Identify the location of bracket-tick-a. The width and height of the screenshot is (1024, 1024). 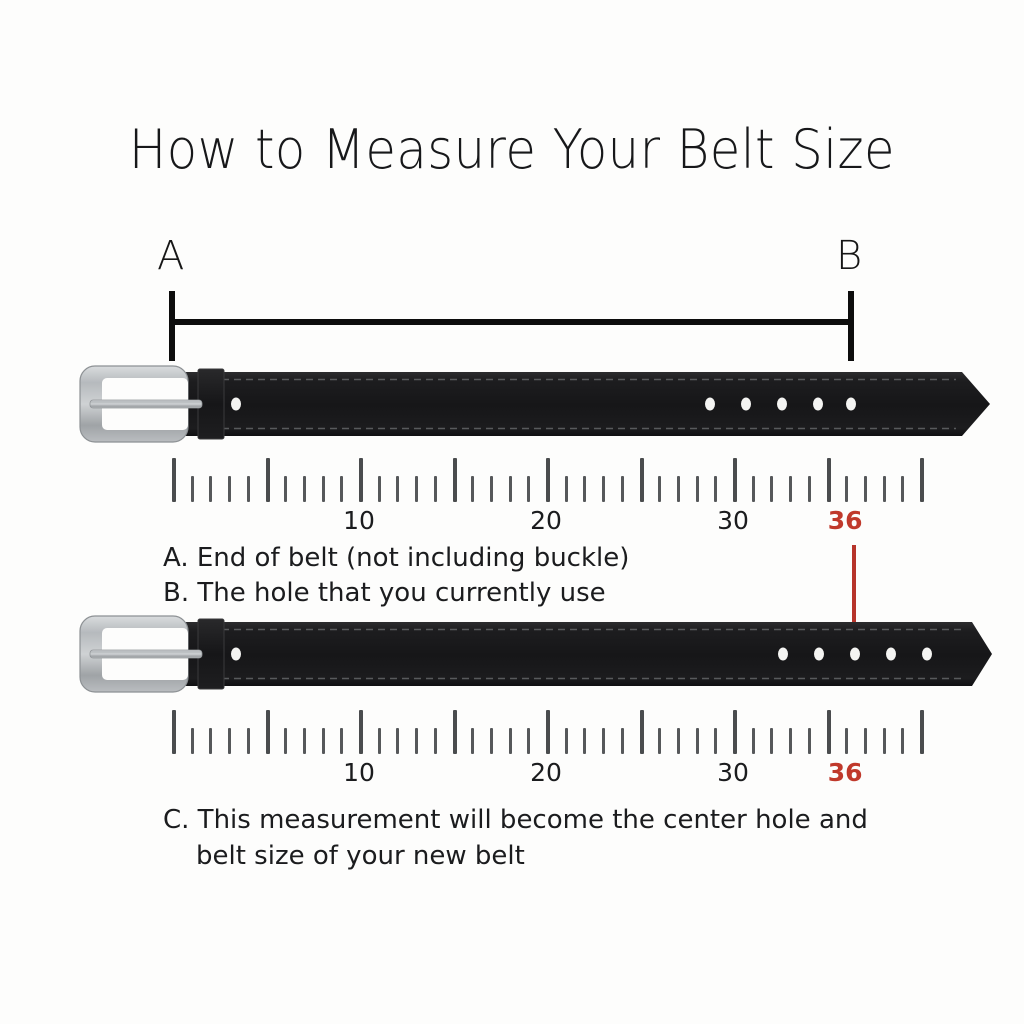
(172, 326).